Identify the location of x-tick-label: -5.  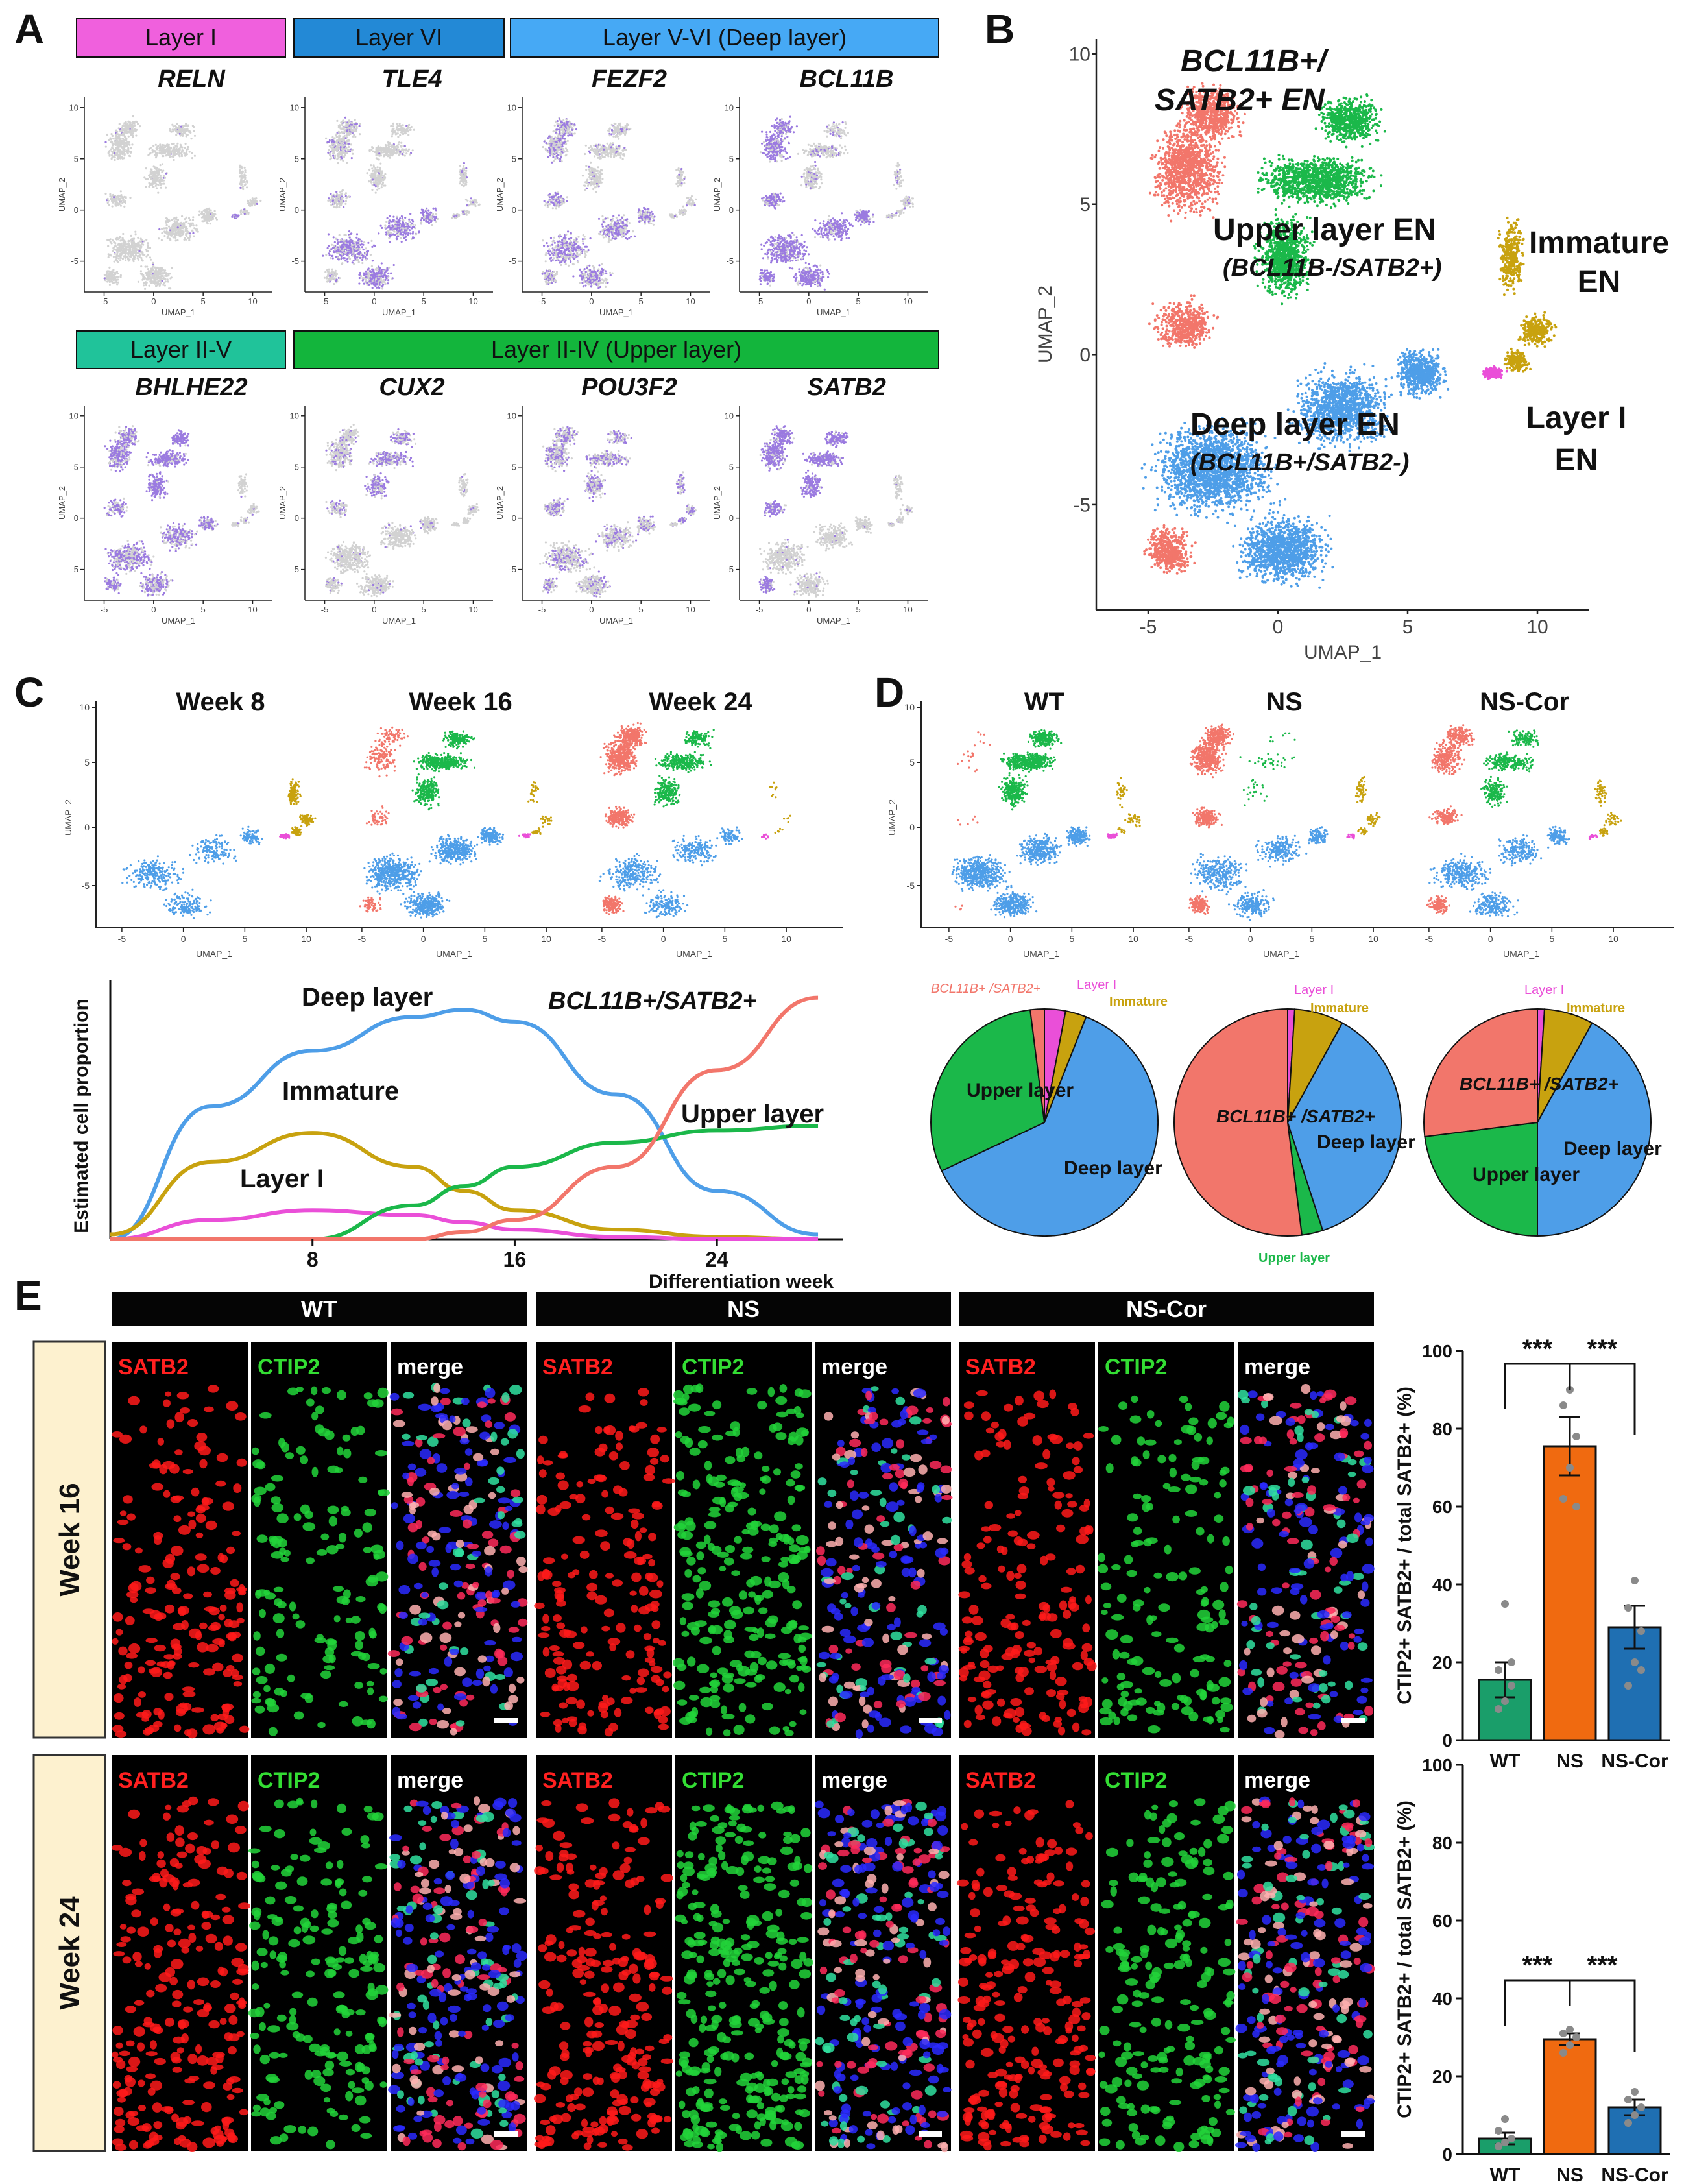
(105, 301).